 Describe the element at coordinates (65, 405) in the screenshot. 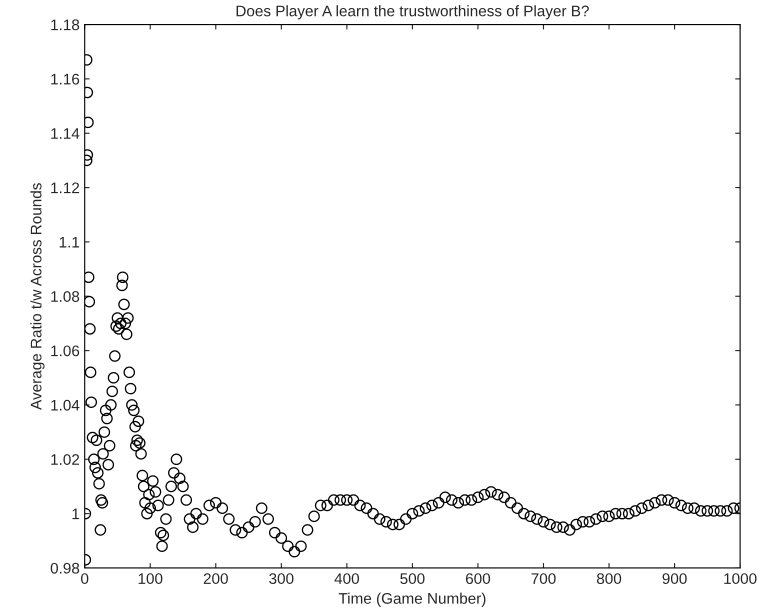

I see `y-tick-label: 1.04` at that location.